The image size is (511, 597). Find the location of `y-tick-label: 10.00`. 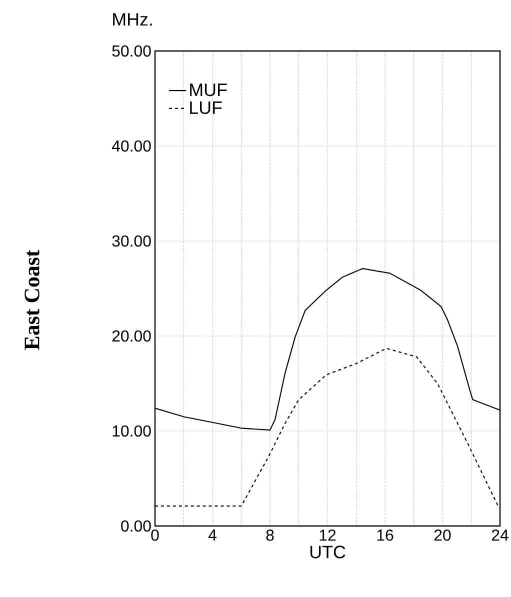

y-tick-label: 10.00 is located at coordinates (131, 431).